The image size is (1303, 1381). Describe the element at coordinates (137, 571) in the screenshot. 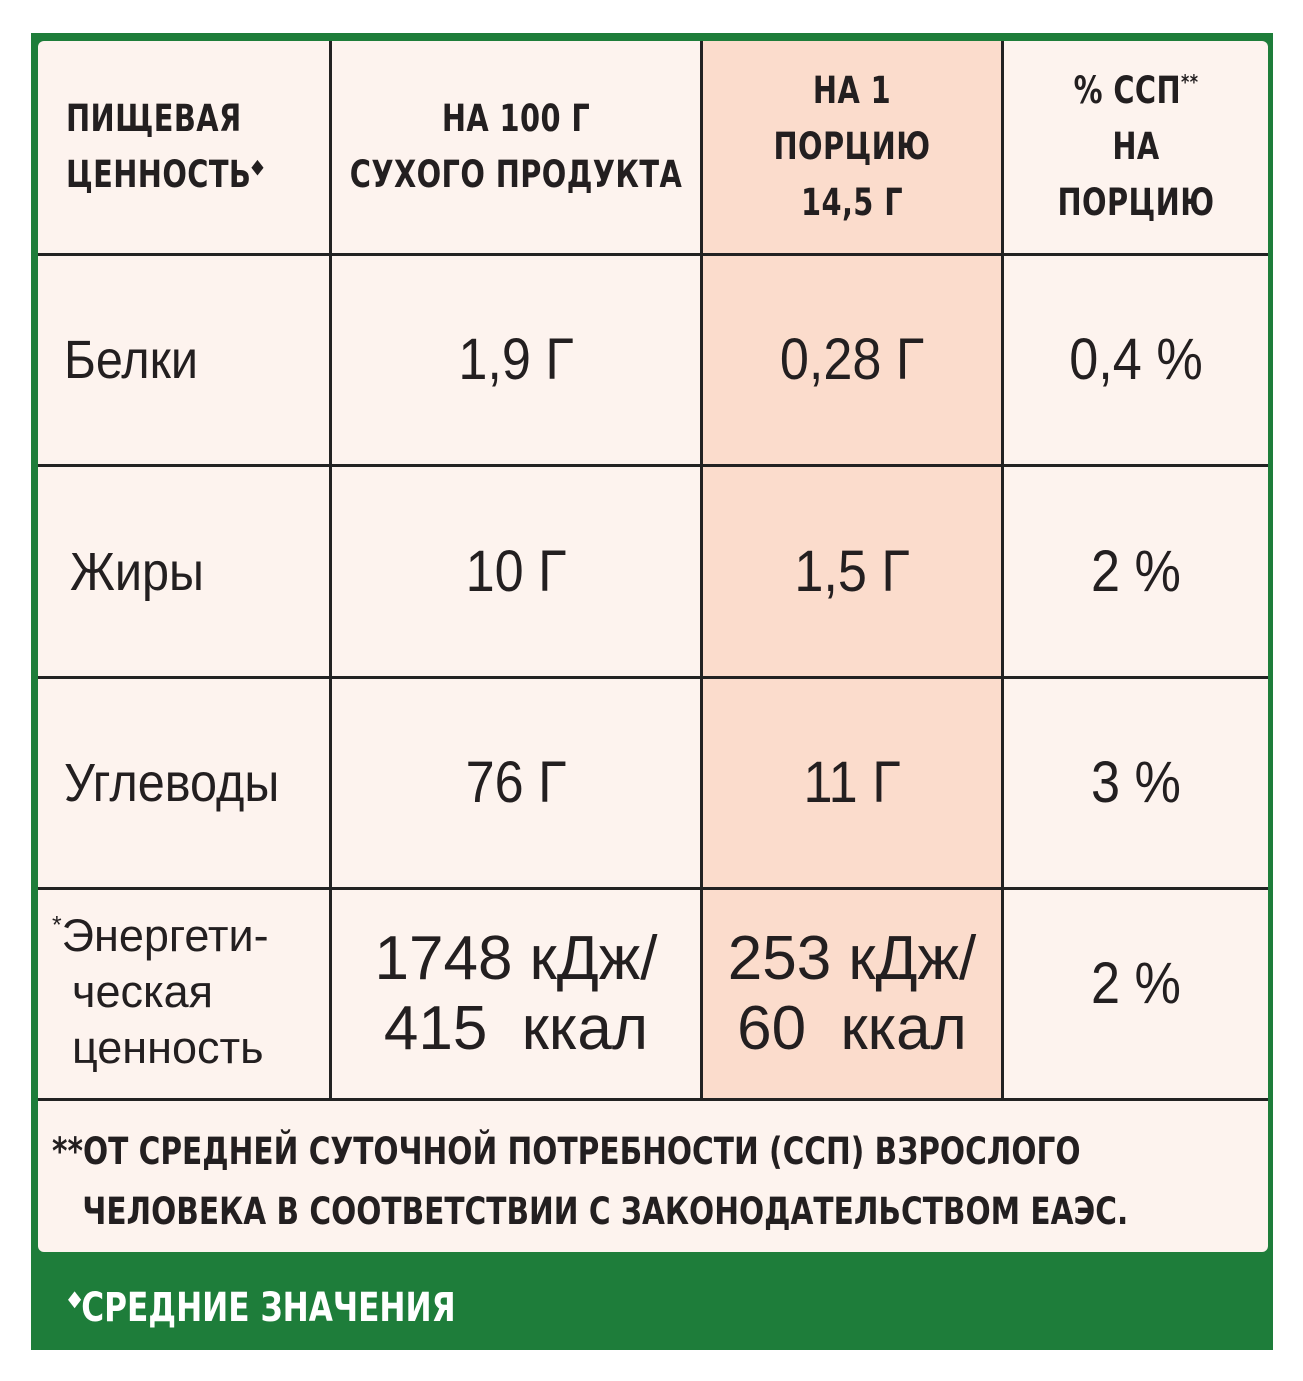

I see `row-label: Жиры` at that location.